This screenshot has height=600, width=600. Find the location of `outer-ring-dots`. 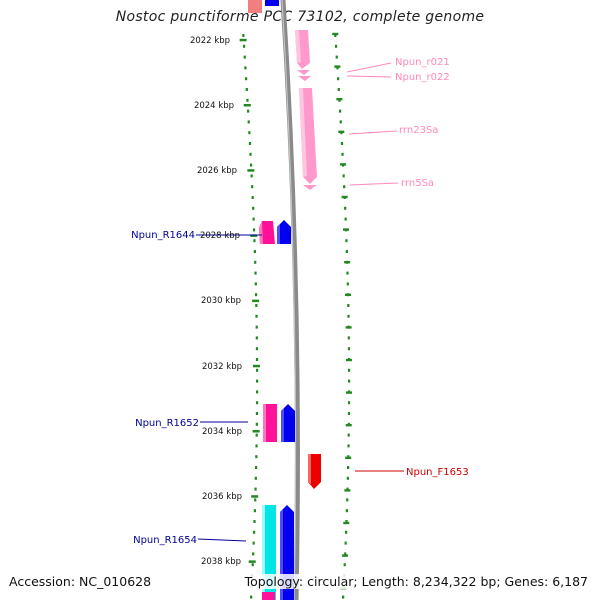

outer-ring-dots is located at coordinates (342, 316).